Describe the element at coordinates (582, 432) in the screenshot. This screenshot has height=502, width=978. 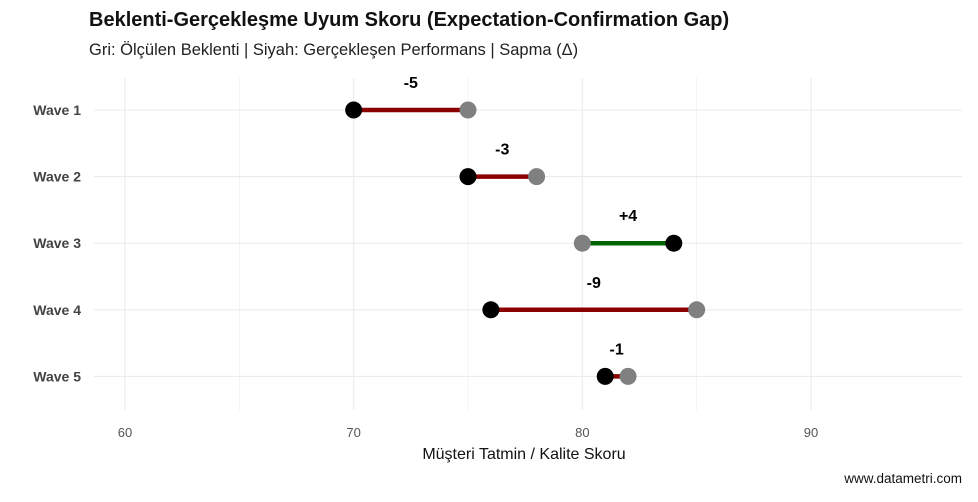
I see `x-tick-label: 80` at that location.